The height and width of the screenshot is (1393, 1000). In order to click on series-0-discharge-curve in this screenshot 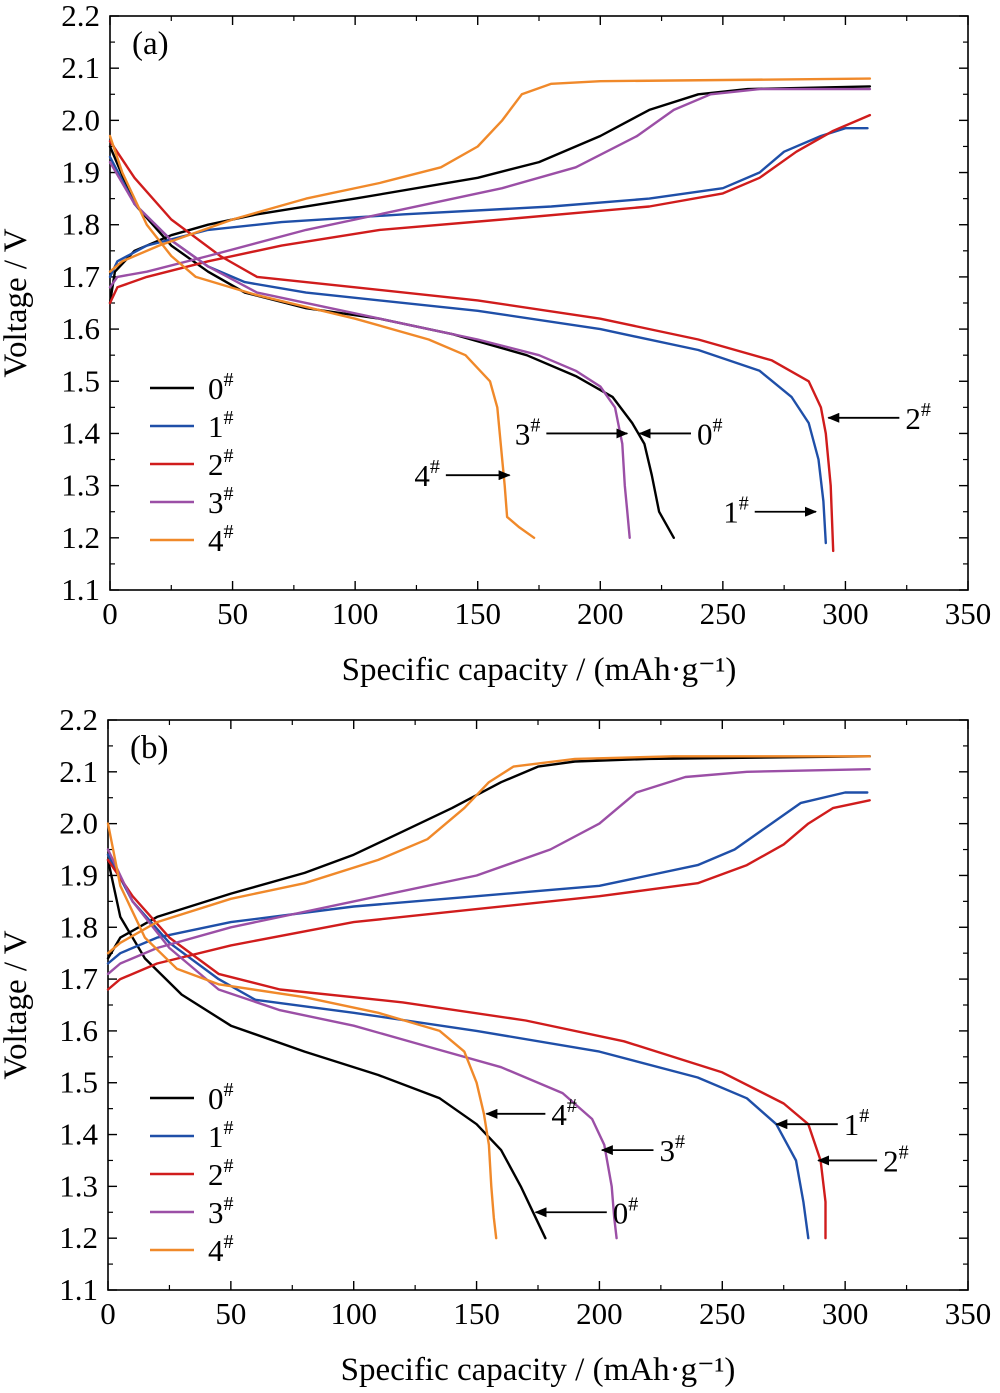, I will do `click(326, 1049)`.